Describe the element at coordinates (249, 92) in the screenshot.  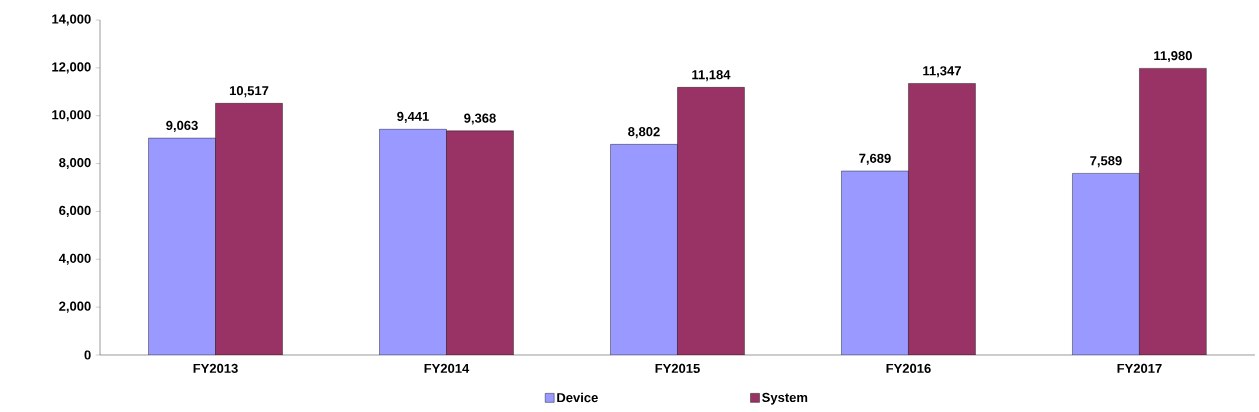
I see `data-label: 10,517` at that location.